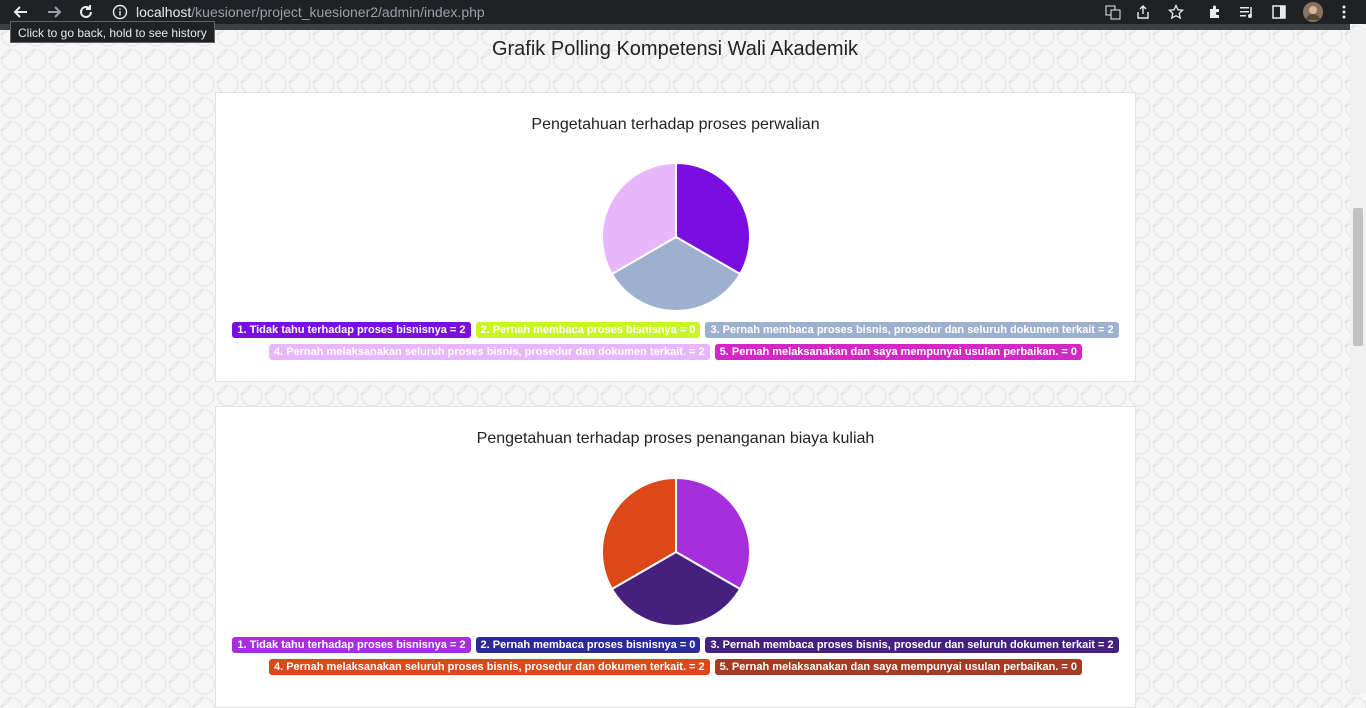  I want to click on share-button, so click(1143, 12).